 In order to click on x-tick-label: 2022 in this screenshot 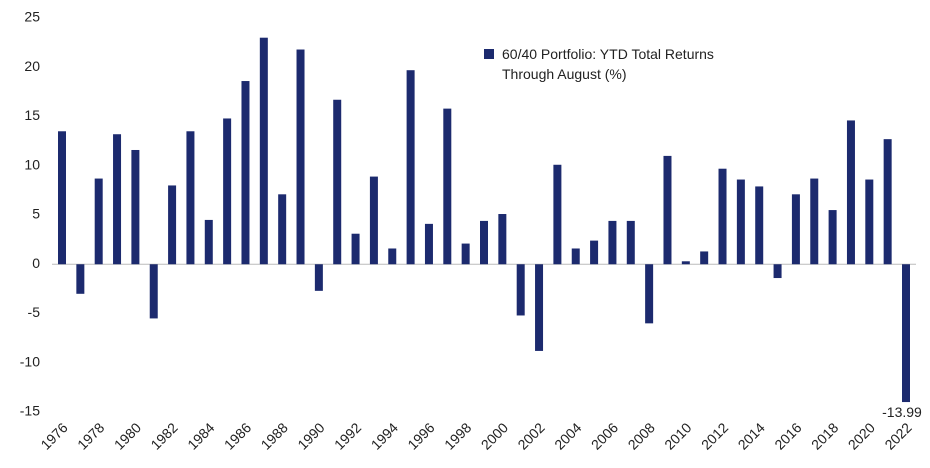, I will do `click(897, 435)`.